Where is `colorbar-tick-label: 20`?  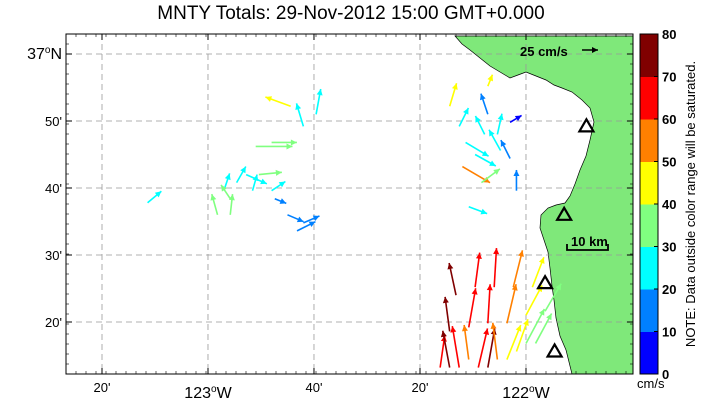
colorbar-tick-label: 20 is located at coordinates (669, 289).